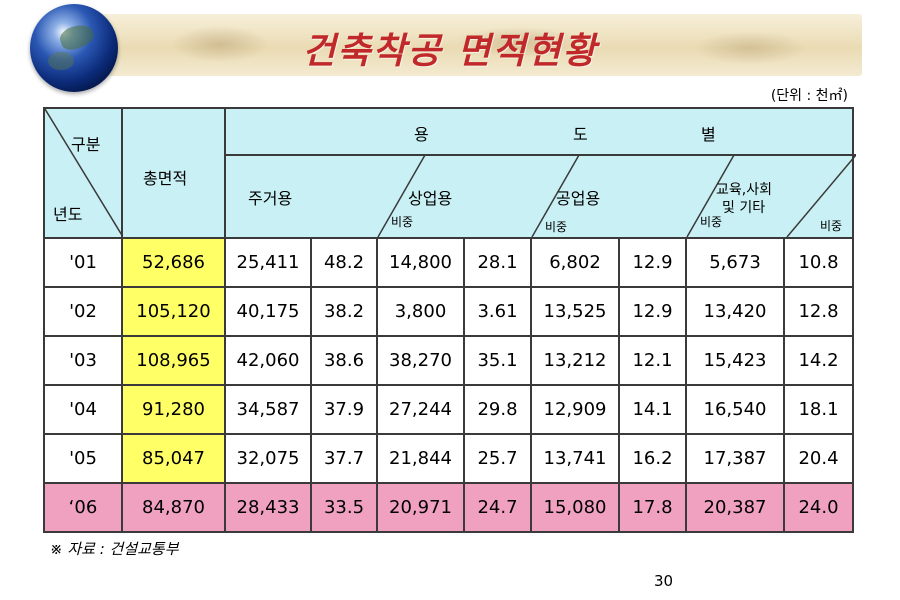 This screenshot has height=600, width=900. Describe the element at coordinates (268, 409) in the screenshot. I see `cell-residential: 34,587` at that location.